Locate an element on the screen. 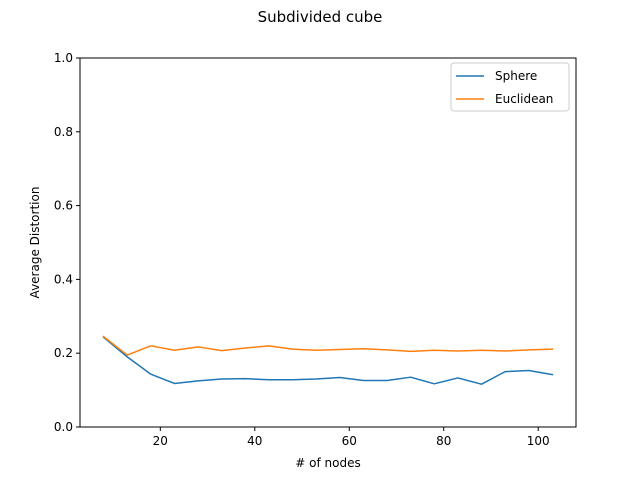  legend: Sphere Euclidean is located at coordinates (510, 87).